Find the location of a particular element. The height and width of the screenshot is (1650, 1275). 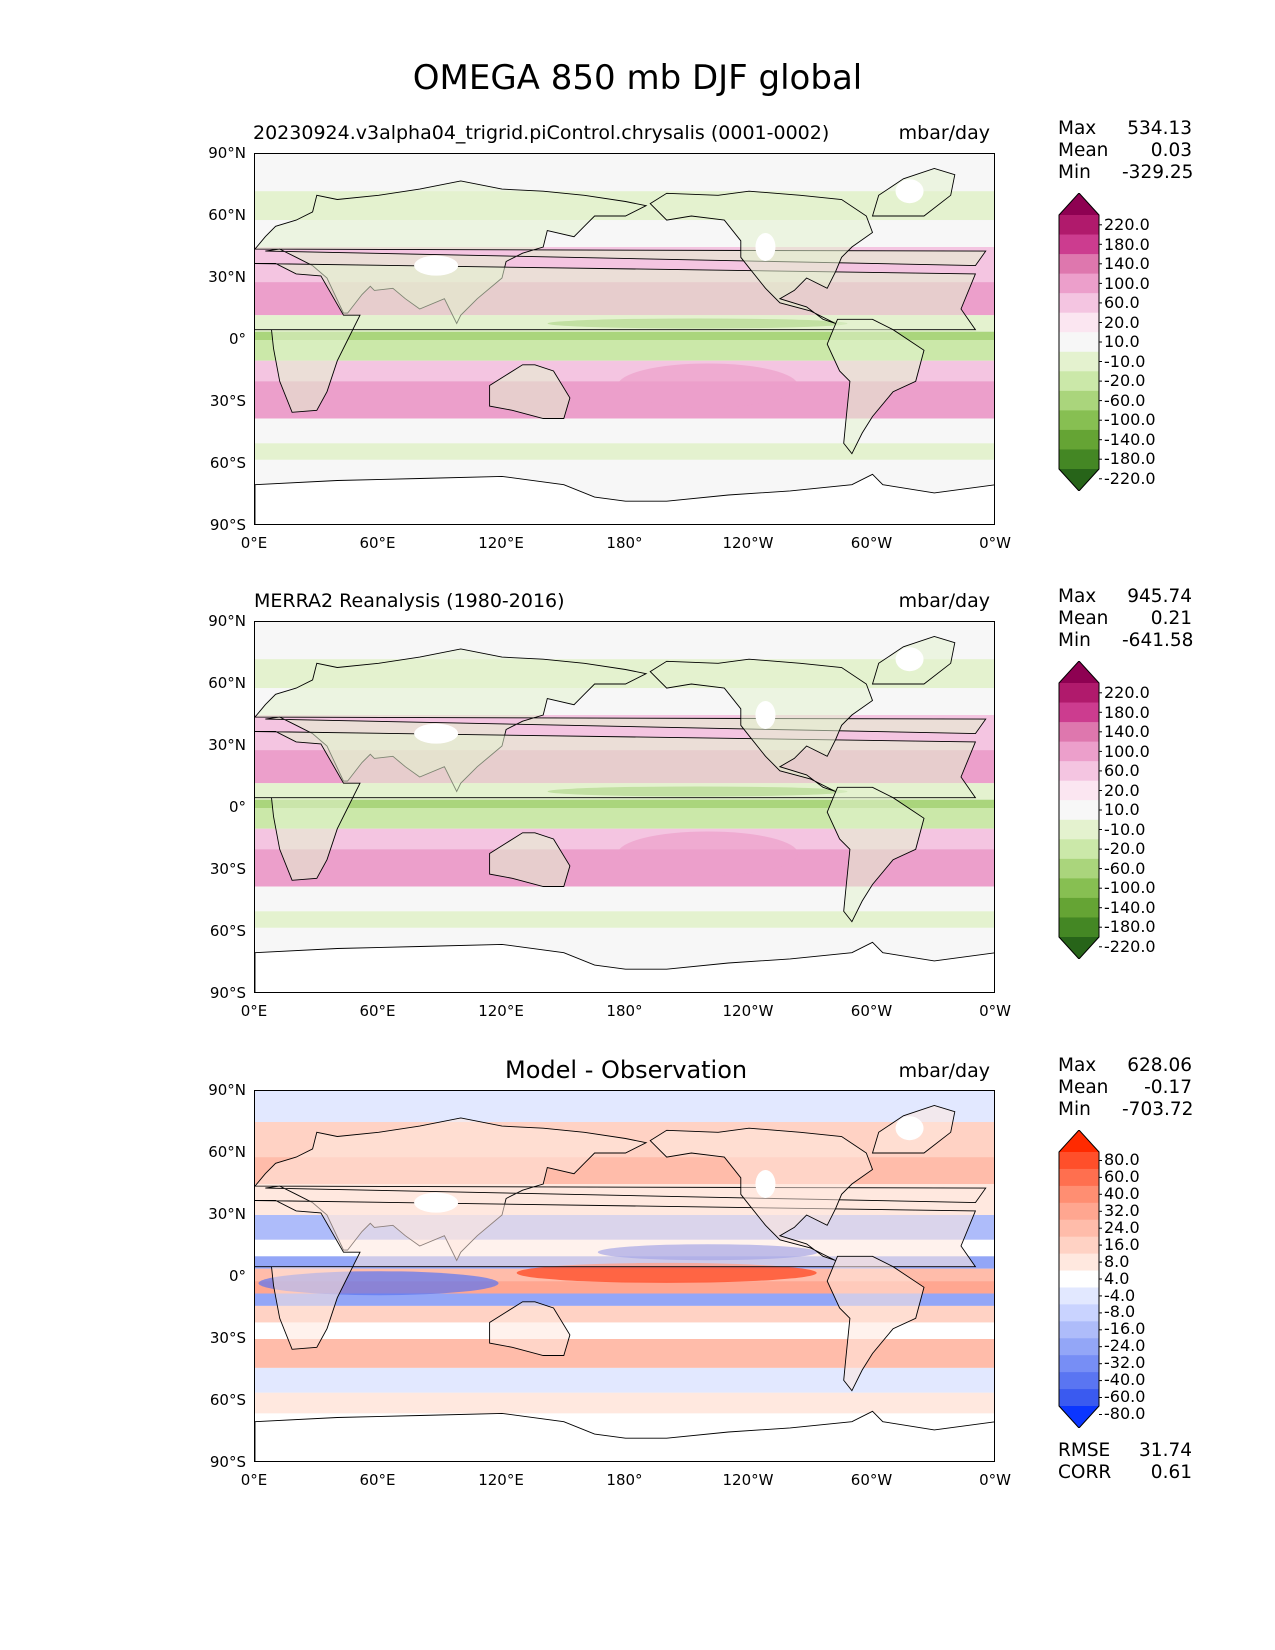

colorbar-outline is located at coordinates (1079, 1279).